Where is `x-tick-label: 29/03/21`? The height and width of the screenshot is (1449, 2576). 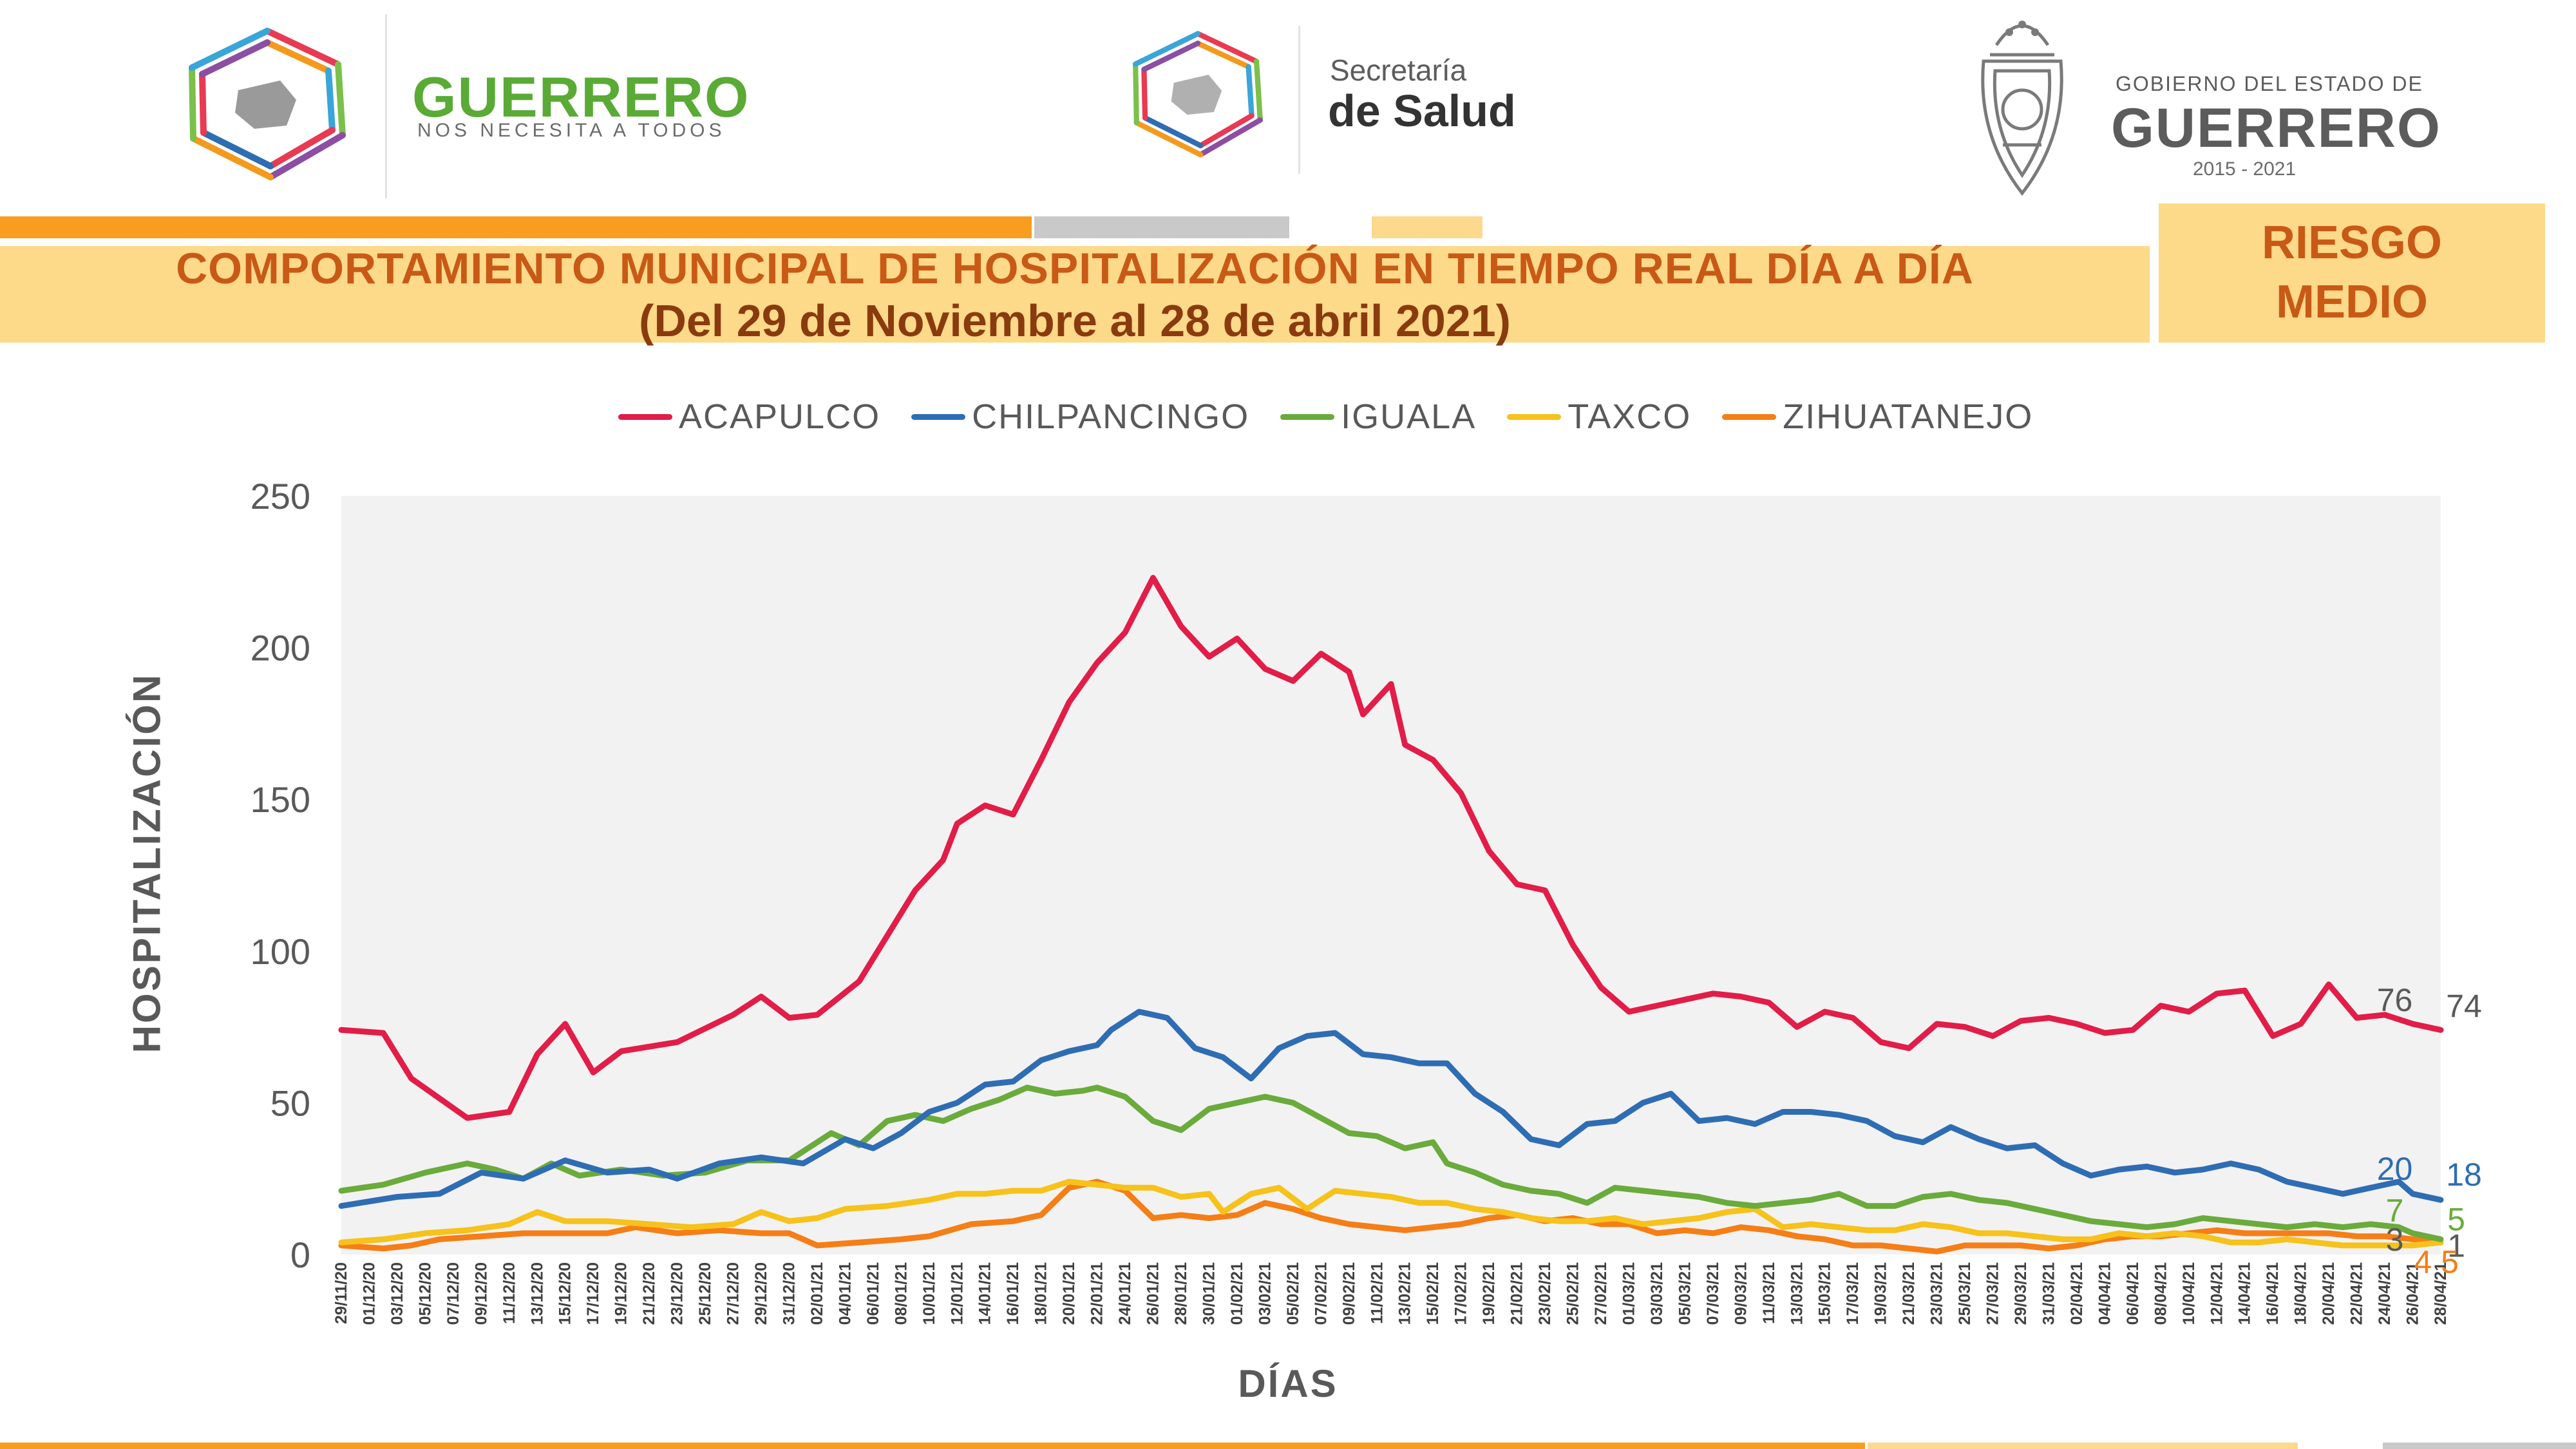
x-tick-label: 29/03/21 is located at coordinates (2021, 1293).